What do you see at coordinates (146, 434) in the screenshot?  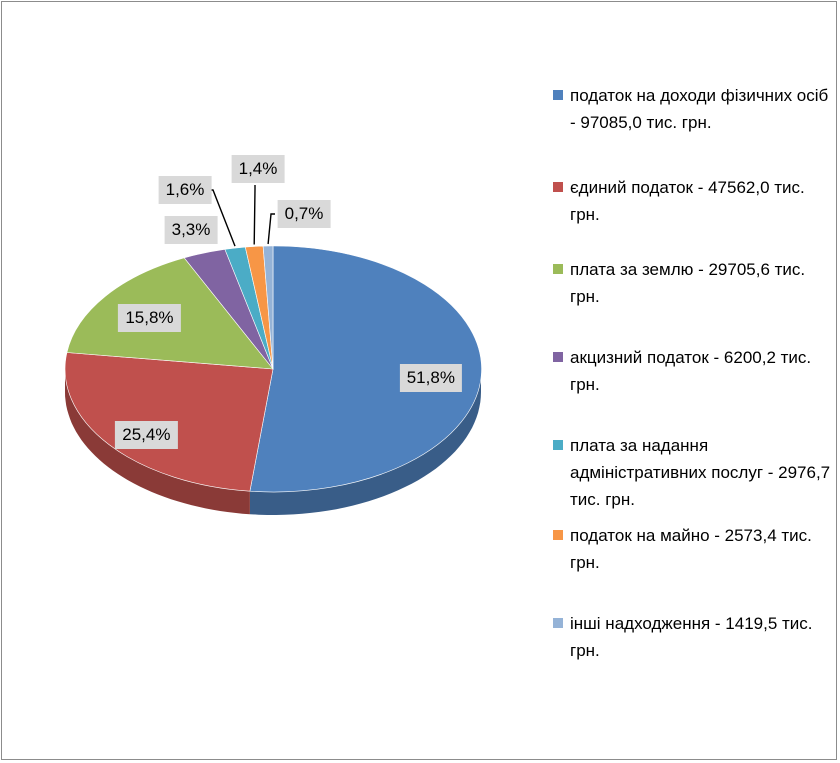 I see `data-label-1: 25,4%` at bounding box center [146, 434].